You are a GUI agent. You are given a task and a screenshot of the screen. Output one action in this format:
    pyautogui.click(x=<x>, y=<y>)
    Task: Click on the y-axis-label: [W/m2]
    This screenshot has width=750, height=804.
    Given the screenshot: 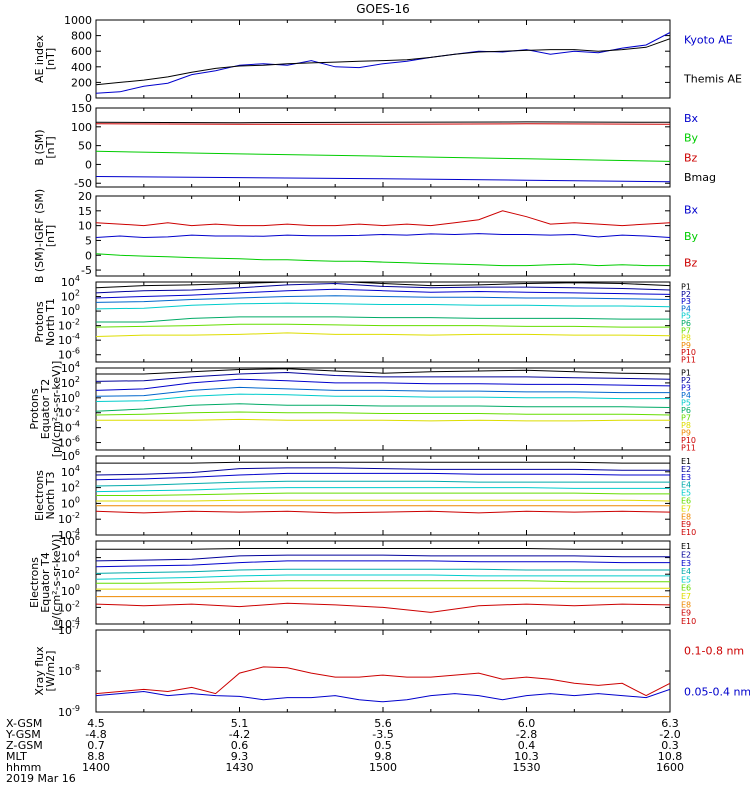 What is the action you would take?
    pyautogui.click(x=50, y=671)
    